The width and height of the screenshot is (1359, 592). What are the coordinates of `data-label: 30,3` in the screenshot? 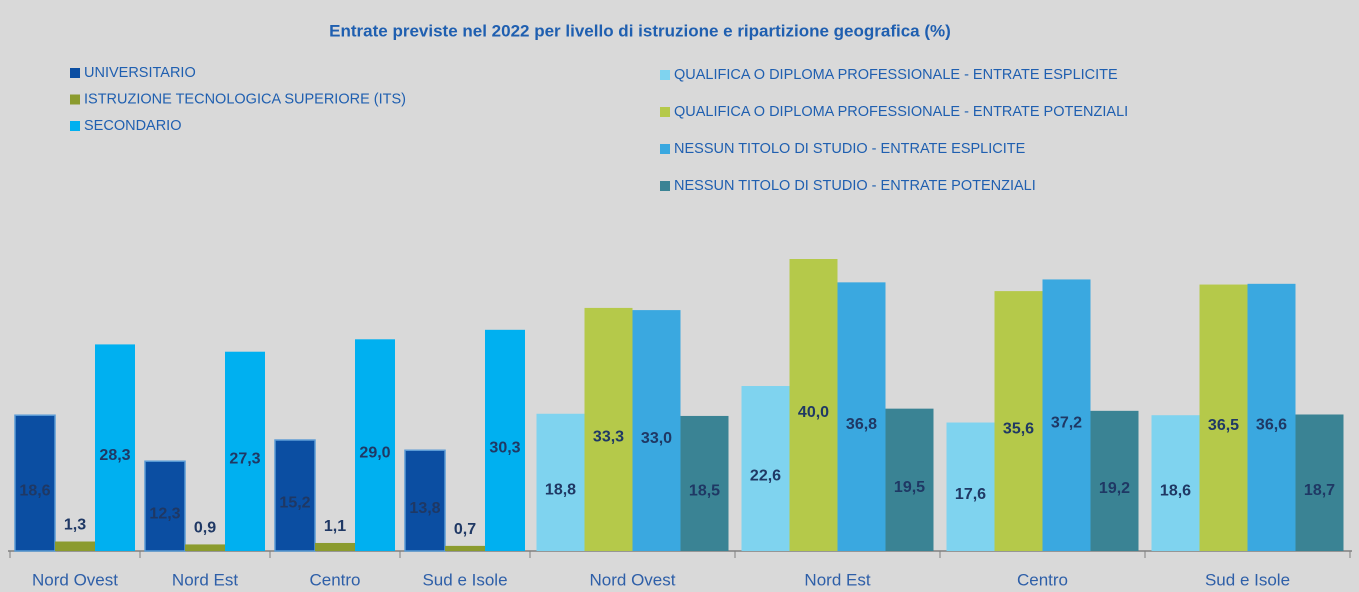 It's located at (504, 448).